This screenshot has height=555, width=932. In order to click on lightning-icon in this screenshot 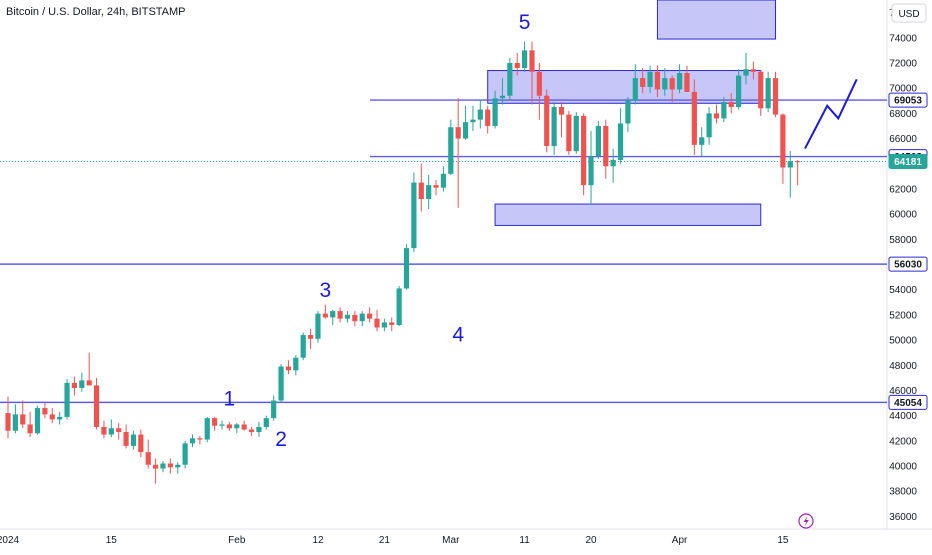, I will do `click(806, 521)`.